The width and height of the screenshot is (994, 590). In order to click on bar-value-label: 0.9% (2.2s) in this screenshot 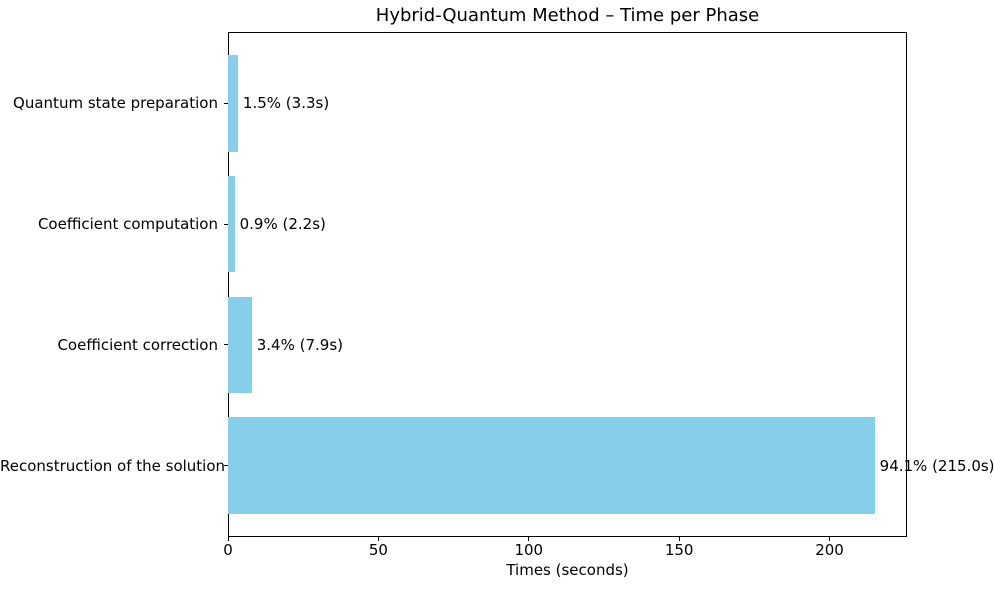, I will do `click(282, 224)`.